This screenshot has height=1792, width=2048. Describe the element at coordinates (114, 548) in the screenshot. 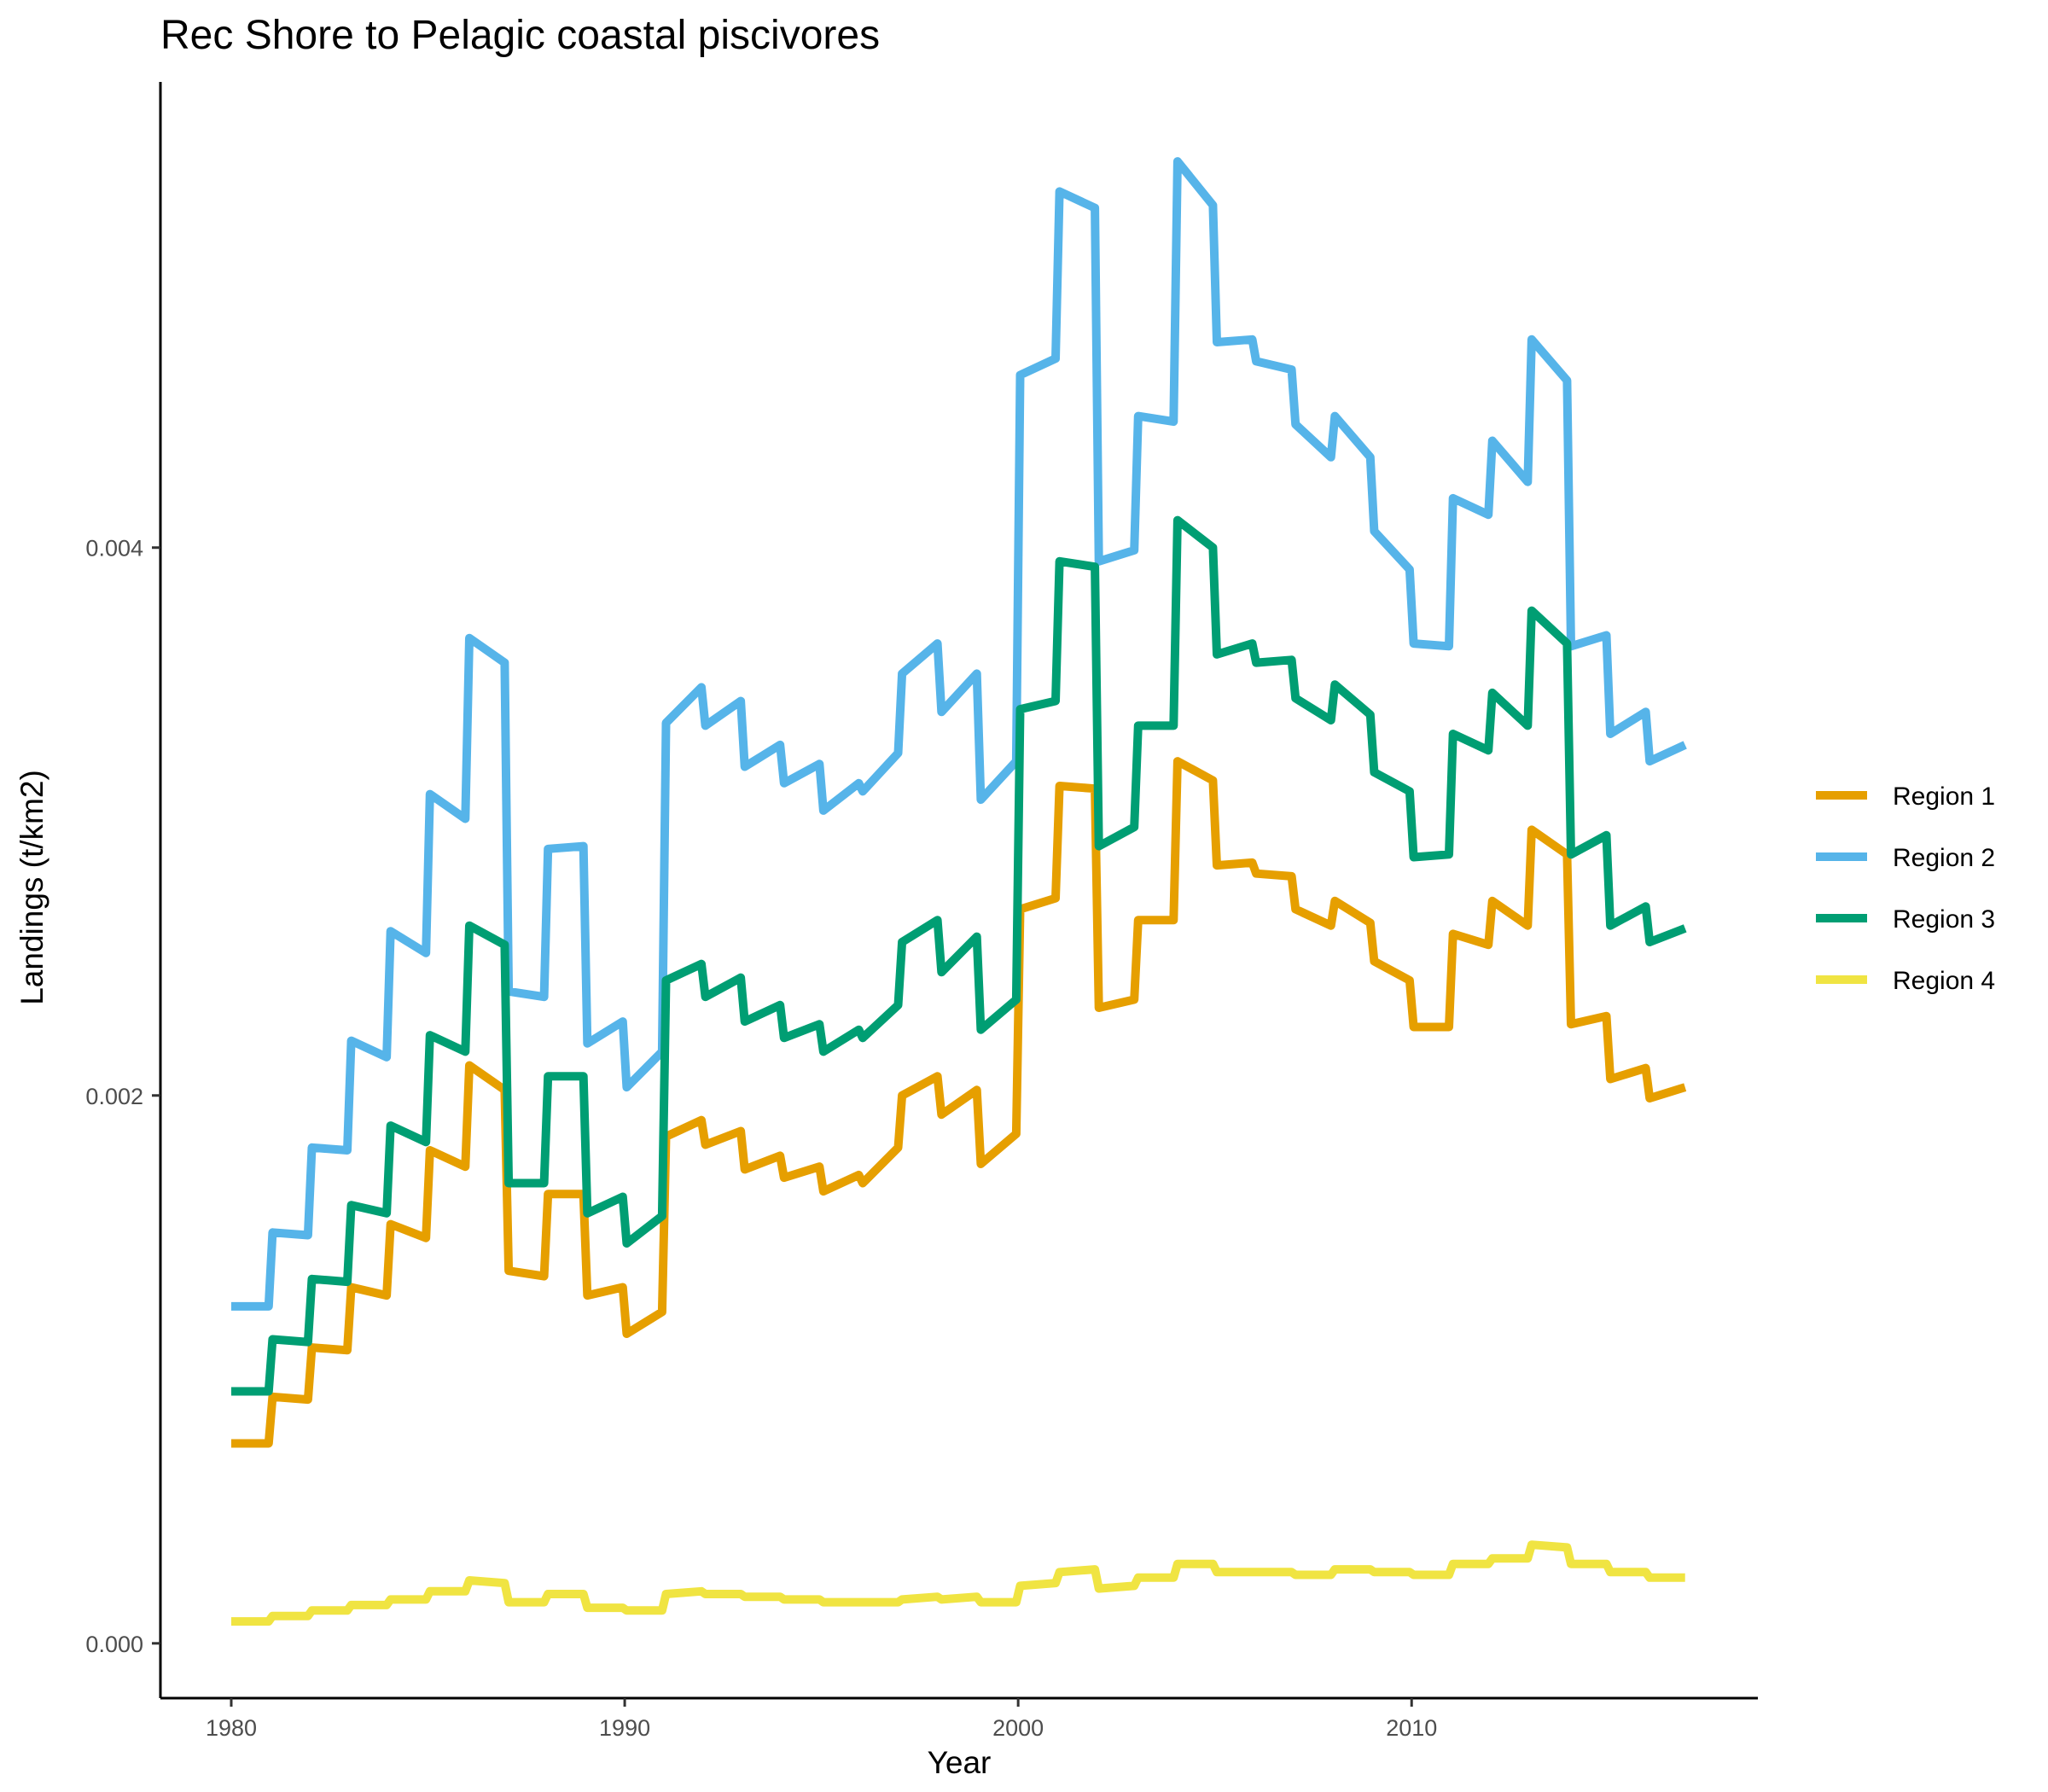

I see `y-tick-label: 0.004` at that location.